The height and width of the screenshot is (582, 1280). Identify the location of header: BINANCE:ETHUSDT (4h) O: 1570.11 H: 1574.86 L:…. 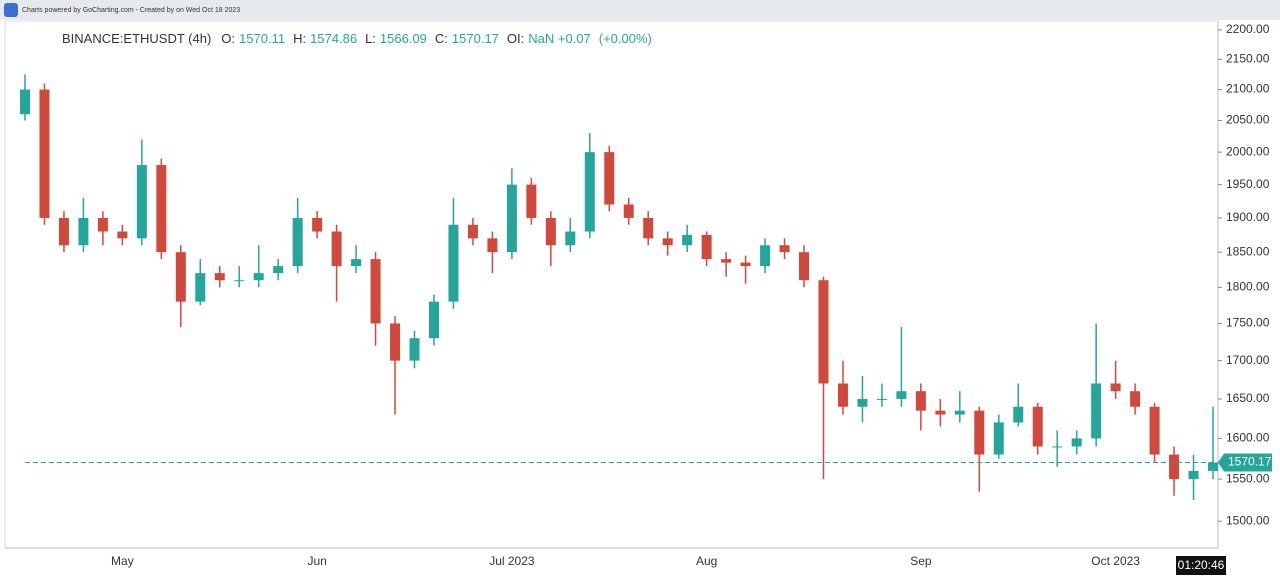
(361, 38).